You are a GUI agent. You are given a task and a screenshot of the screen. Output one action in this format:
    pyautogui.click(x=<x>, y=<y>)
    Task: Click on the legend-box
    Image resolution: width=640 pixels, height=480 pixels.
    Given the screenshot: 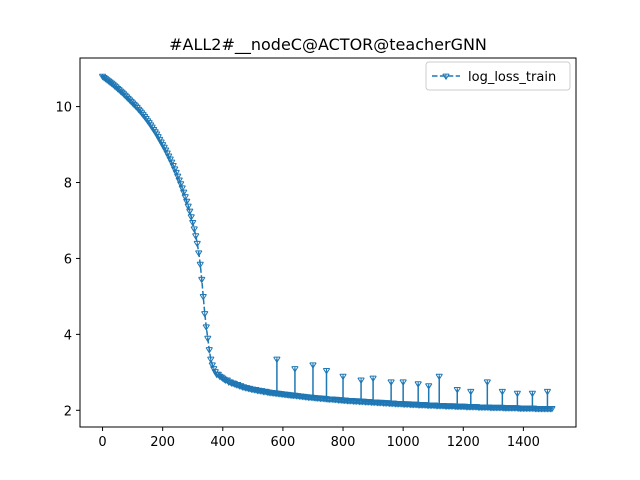 What is the action you would take?
    pyautogui.click(x=498, y=76)
    